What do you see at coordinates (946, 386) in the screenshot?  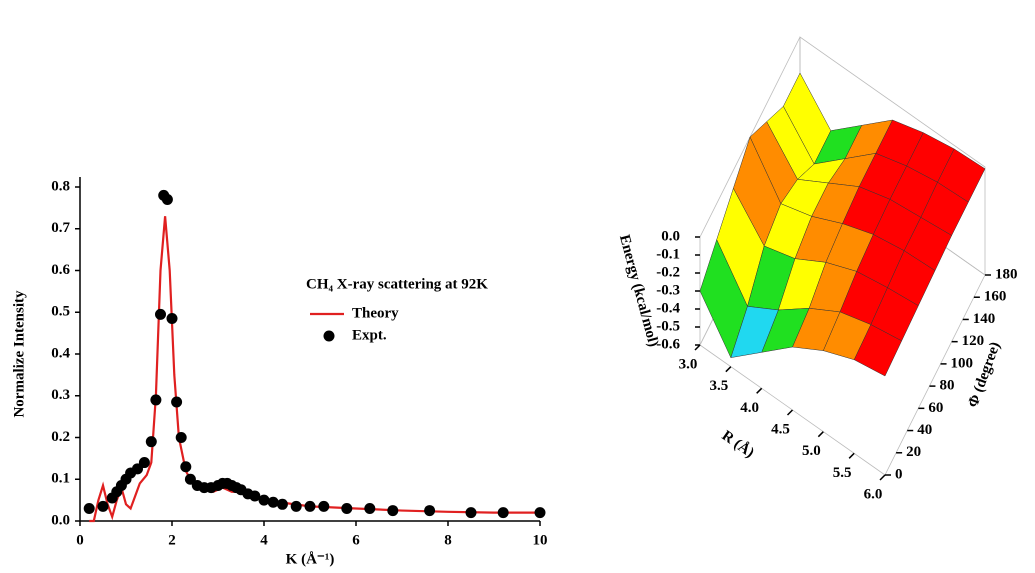 I see `y-tick-label: 80` at bounding box center [946, 386].